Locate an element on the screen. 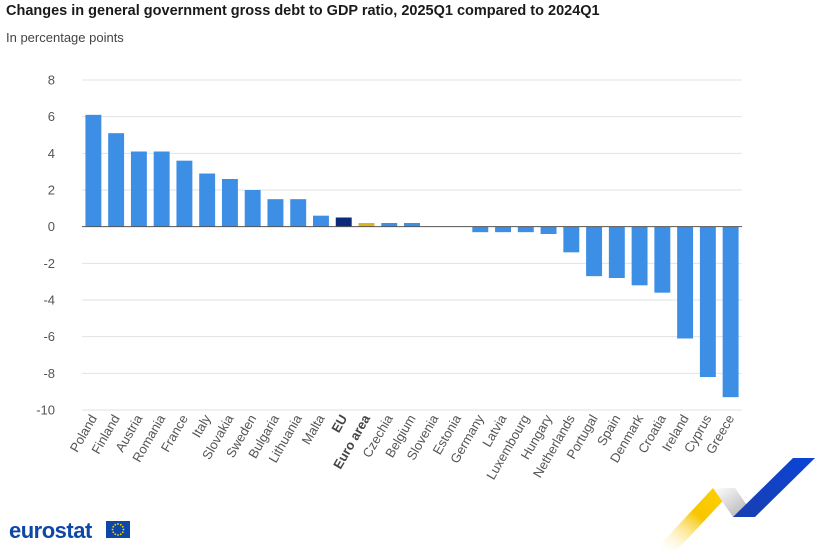 The height and width of the screenshot is (550, 823). bar-portugal is located at coordinates (594, 251).